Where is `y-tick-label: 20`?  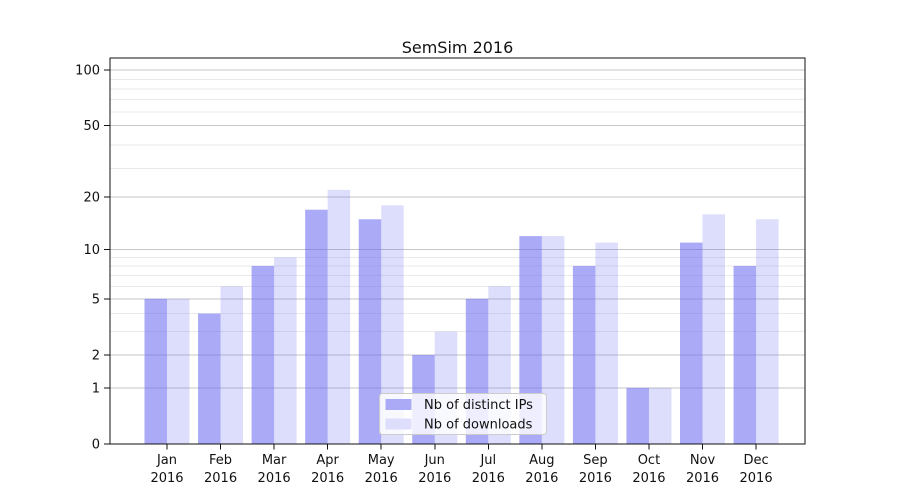
y-tick-label: 20 is located at coordinates (91, 198).